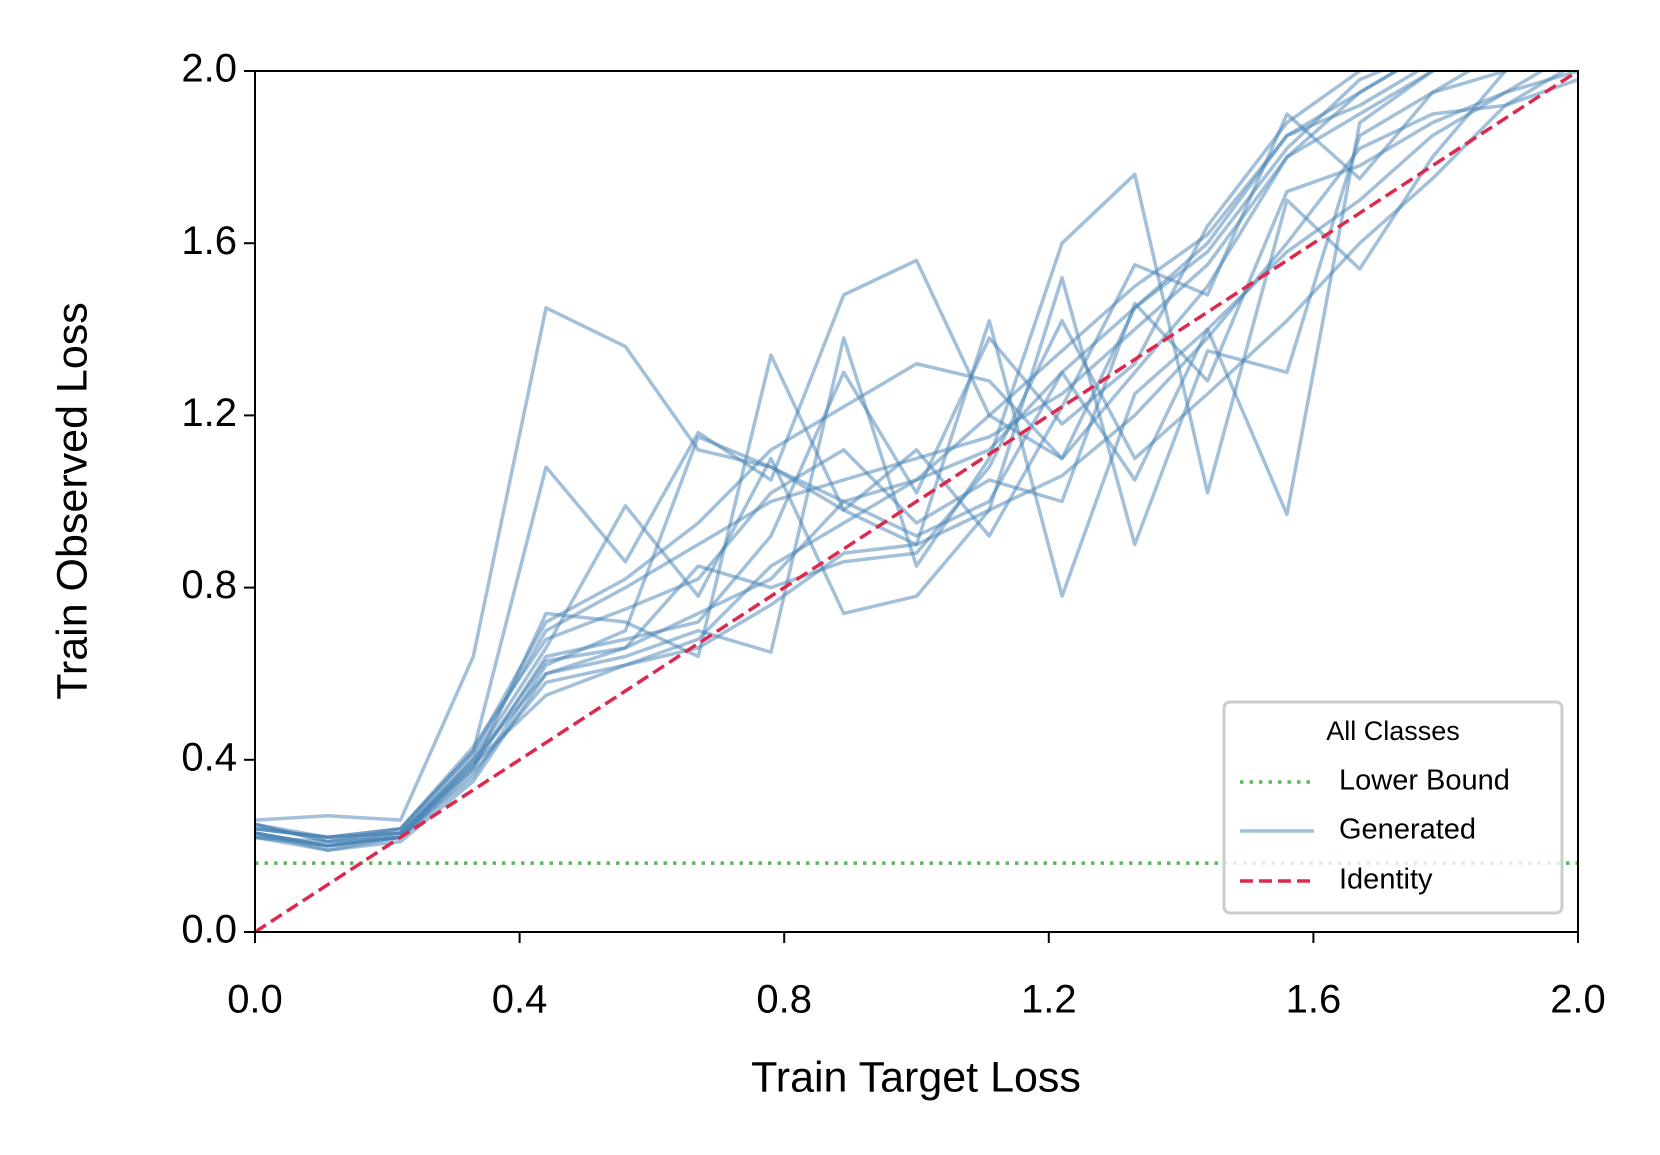  I want to click on y-axis-label: Train Observed Loss, so click(72, 501).